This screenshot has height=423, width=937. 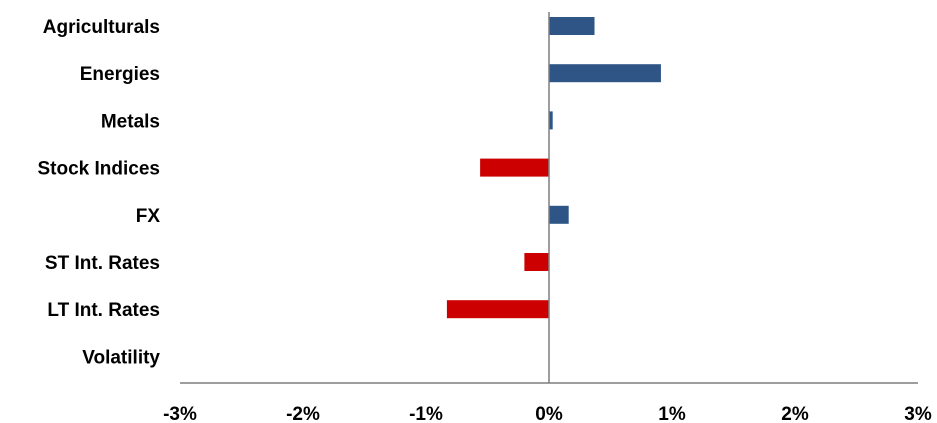 What do you see at coordinates (148, 216) in the screenshot?
I see `category-label-fx: FX` at bounding box center [148, 216].